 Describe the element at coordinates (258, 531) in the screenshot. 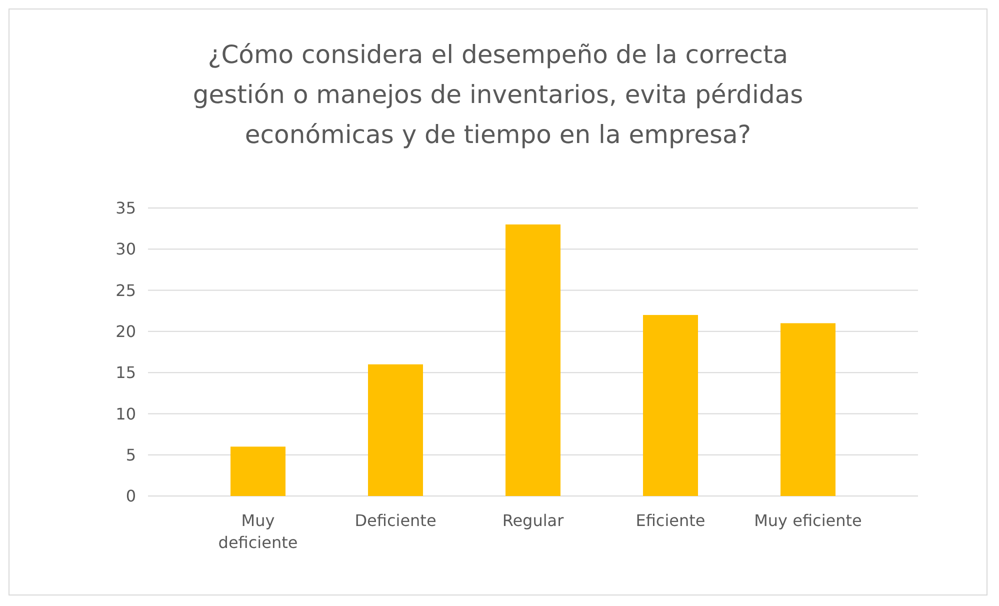

I see `x-tick-label: Muy deficiente` at that location.